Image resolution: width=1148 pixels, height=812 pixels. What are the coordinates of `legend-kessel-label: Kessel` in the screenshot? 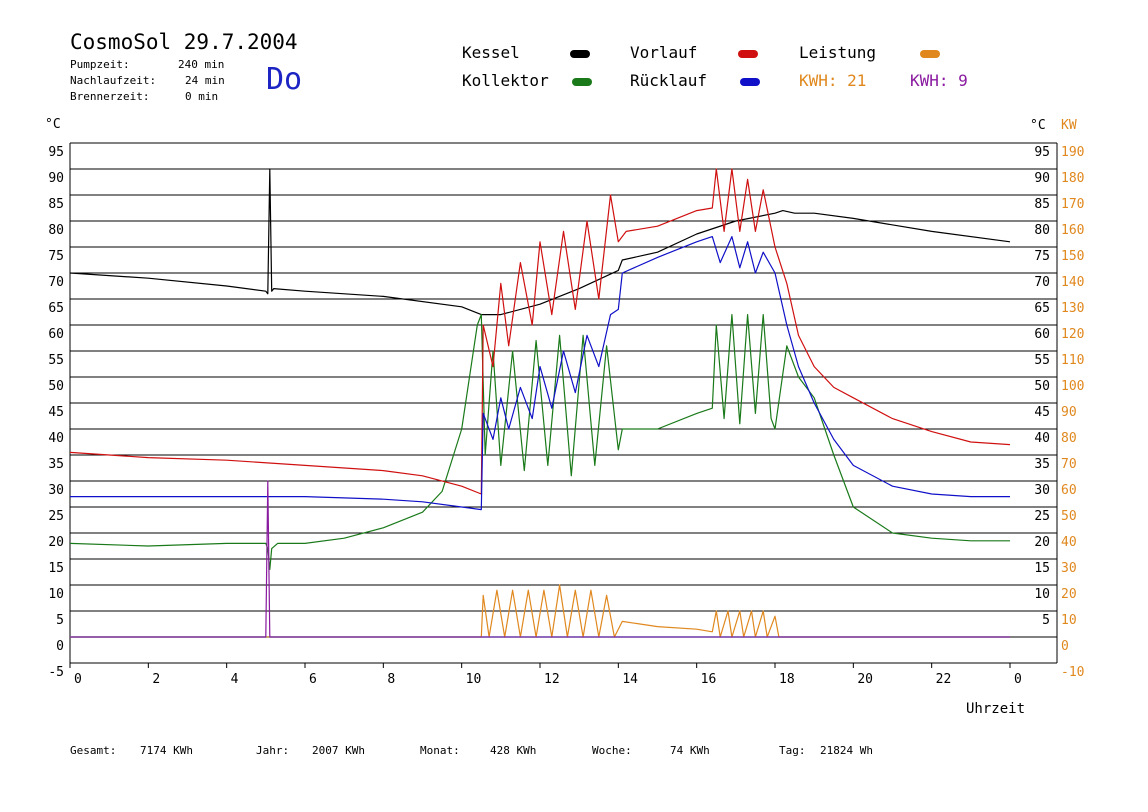 It's located at (491, 52).